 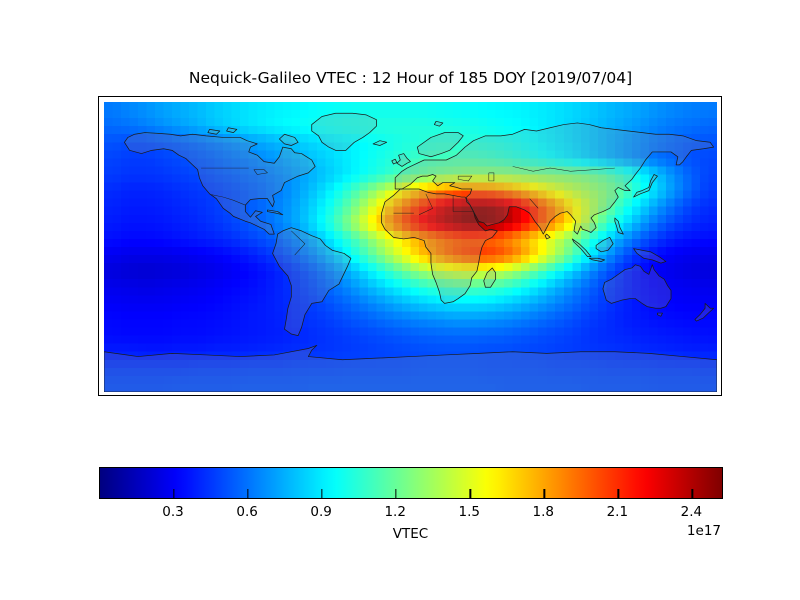 What do you see at coordinates (410, 368) in the screenshot?
I see `coastline-antarctica` at bounding box center [410, 368].